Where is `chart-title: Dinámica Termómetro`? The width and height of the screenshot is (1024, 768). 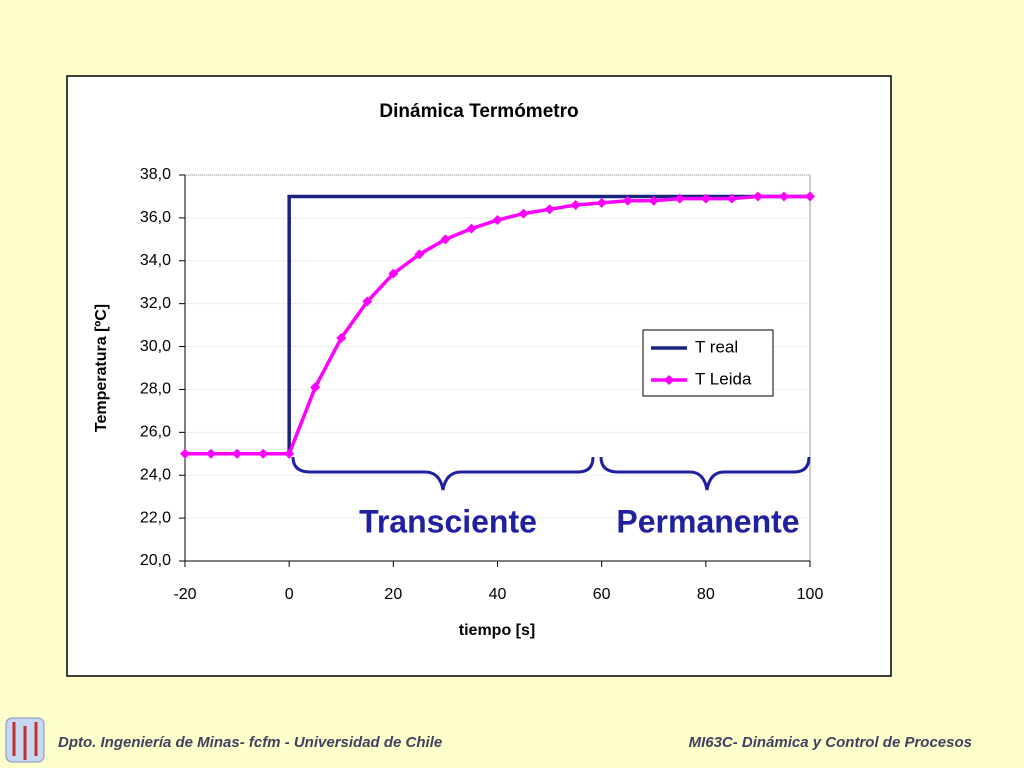
chart-title: Dinámica Termómetro is located at coordinates (478, 111).